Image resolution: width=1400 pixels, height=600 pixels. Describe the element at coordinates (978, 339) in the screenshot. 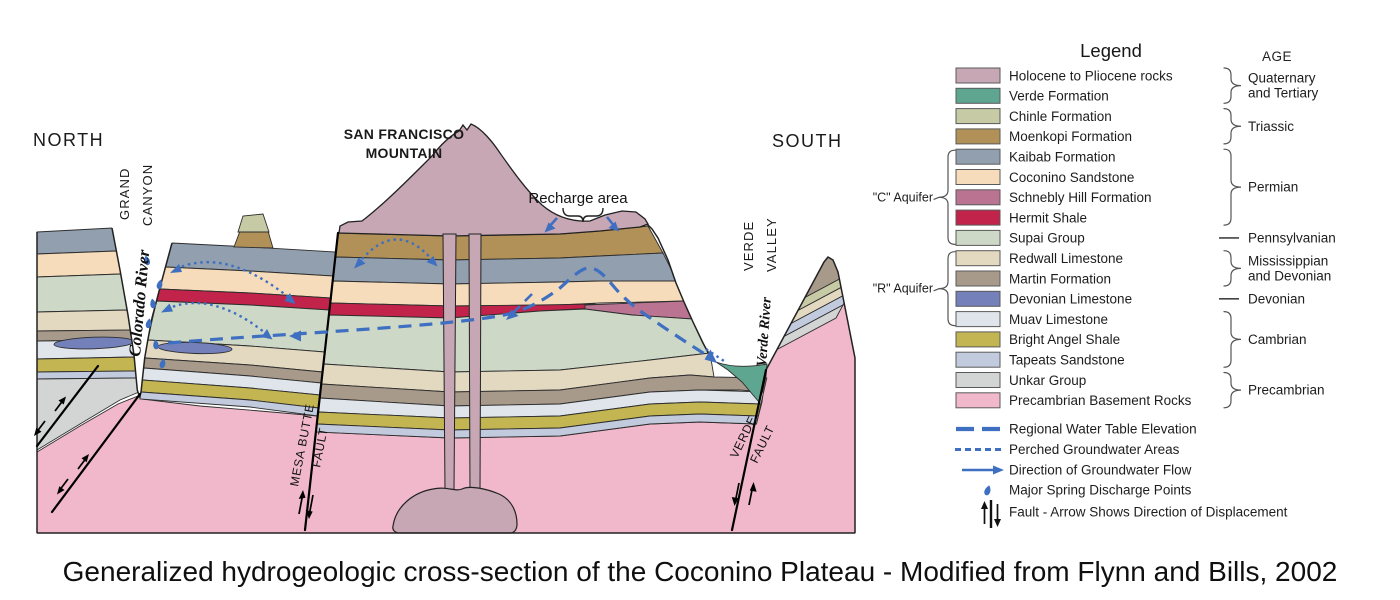

I see `legend-swatch-bright_angel` at that location.